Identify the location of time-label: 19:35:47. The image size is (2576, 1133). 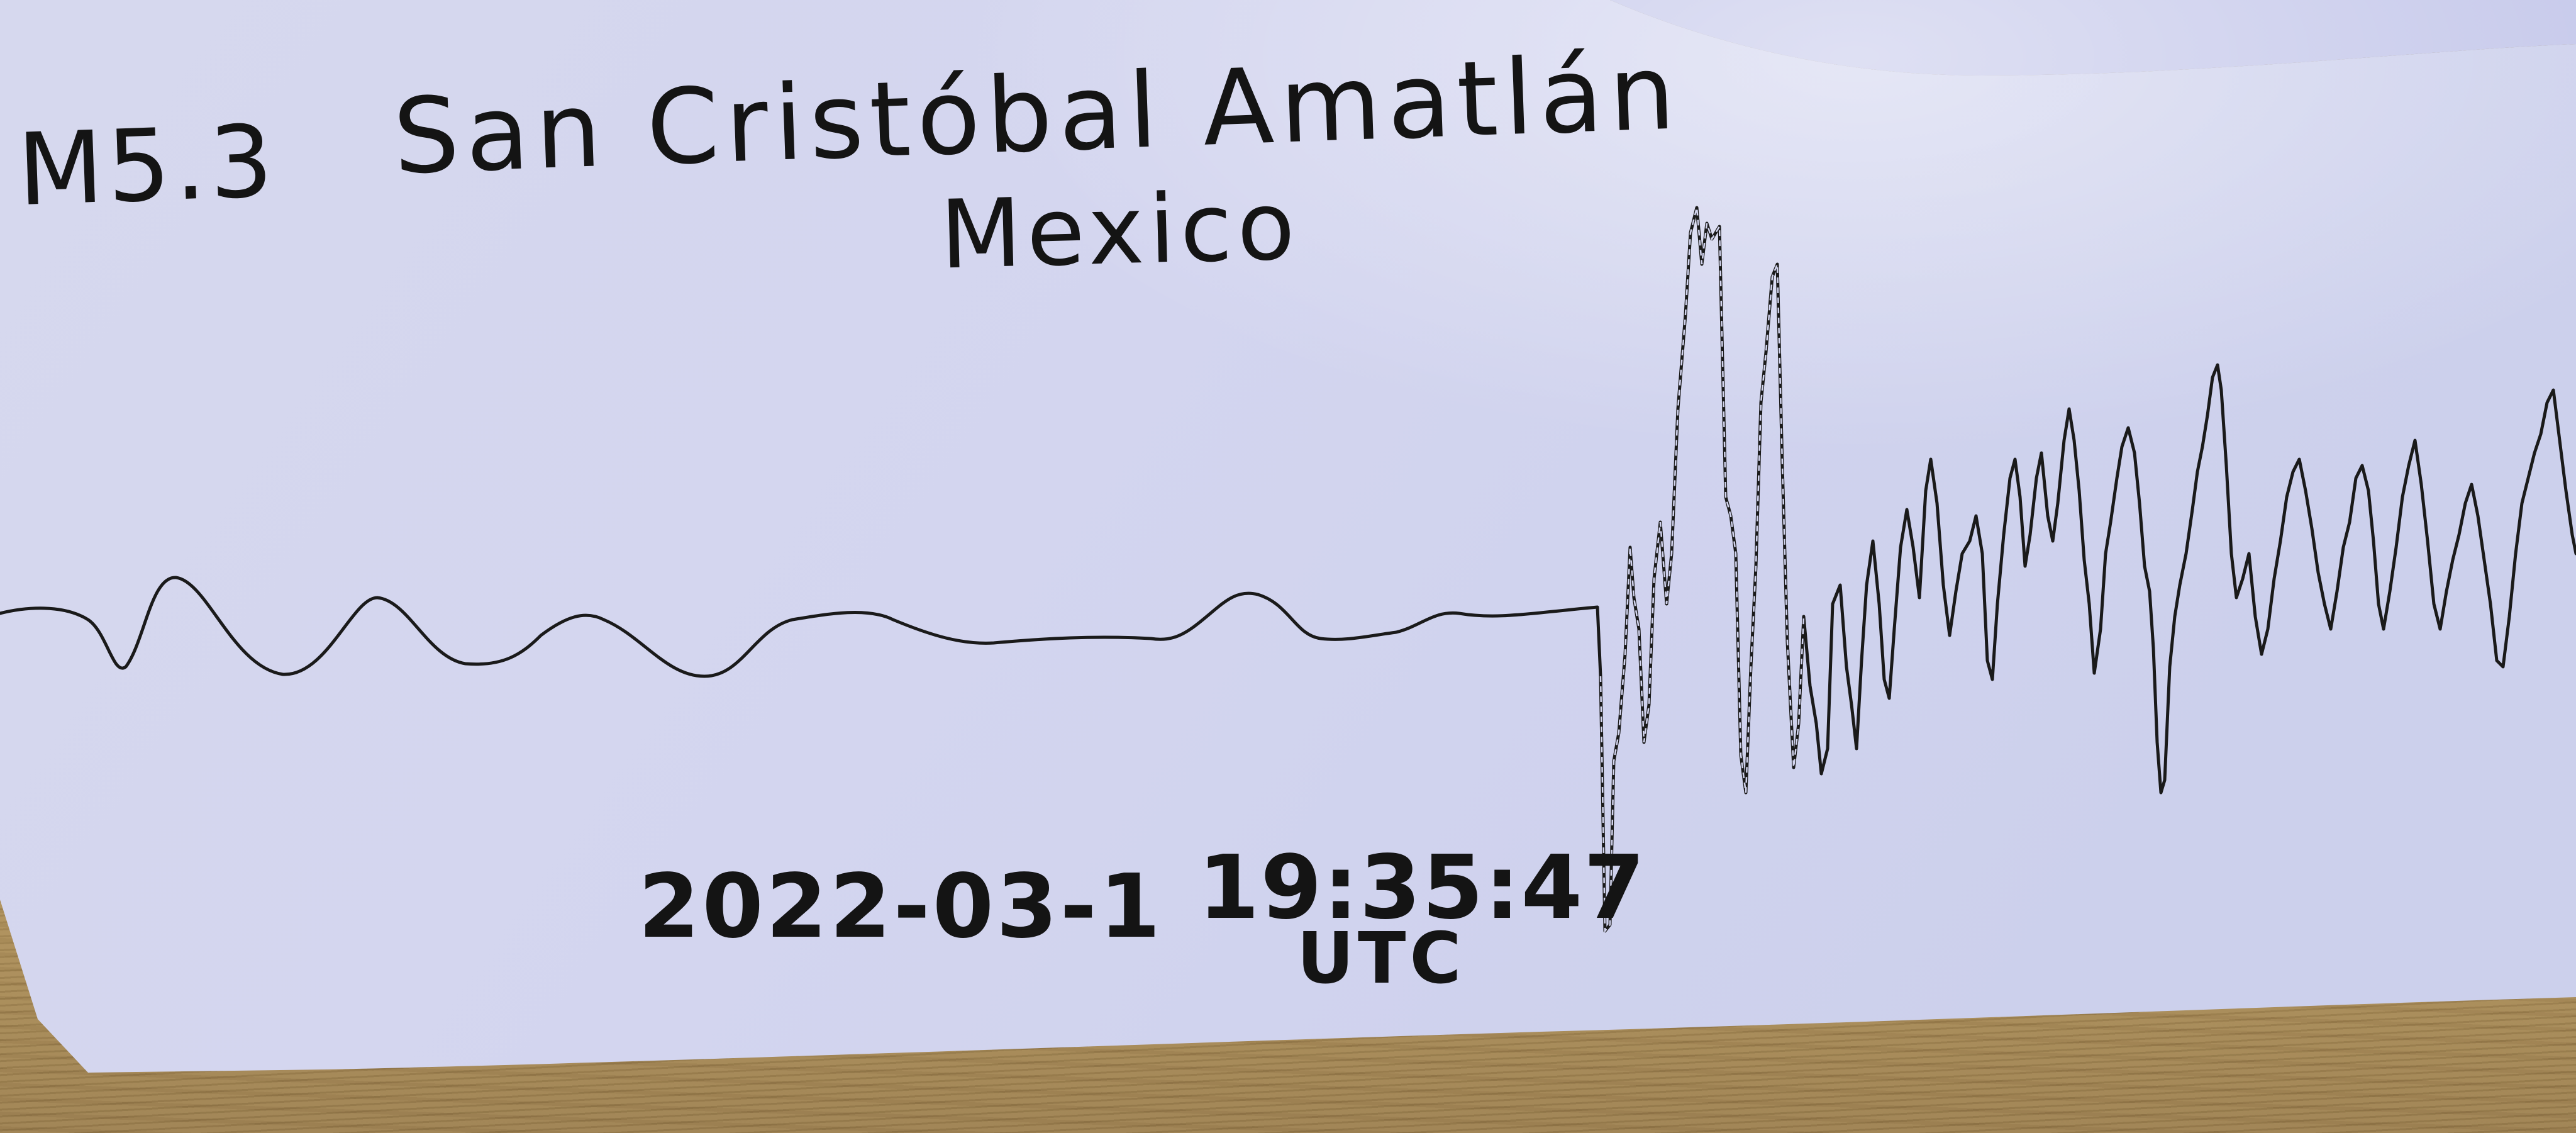
(1422, 888).